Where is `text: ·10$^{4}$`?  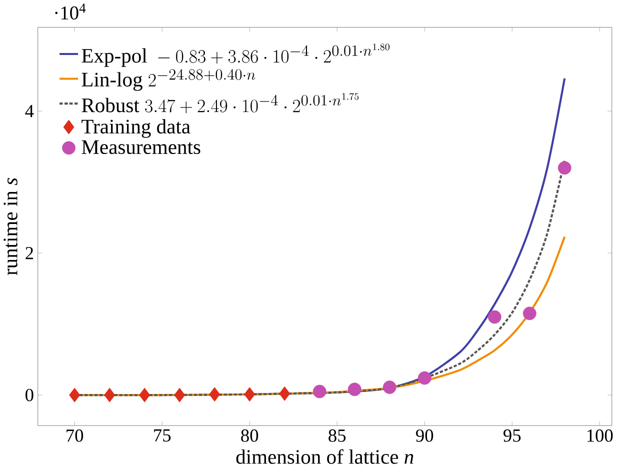
text: ·10$^{4}$ is located at coordinates (70, 11).